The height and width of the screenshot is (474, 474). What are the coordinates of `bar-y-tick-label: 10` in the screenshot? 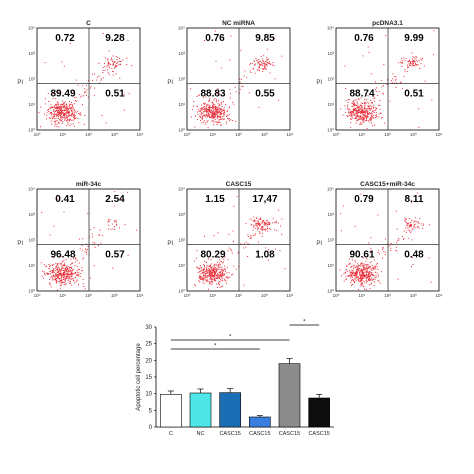 It's located at (148, 395).